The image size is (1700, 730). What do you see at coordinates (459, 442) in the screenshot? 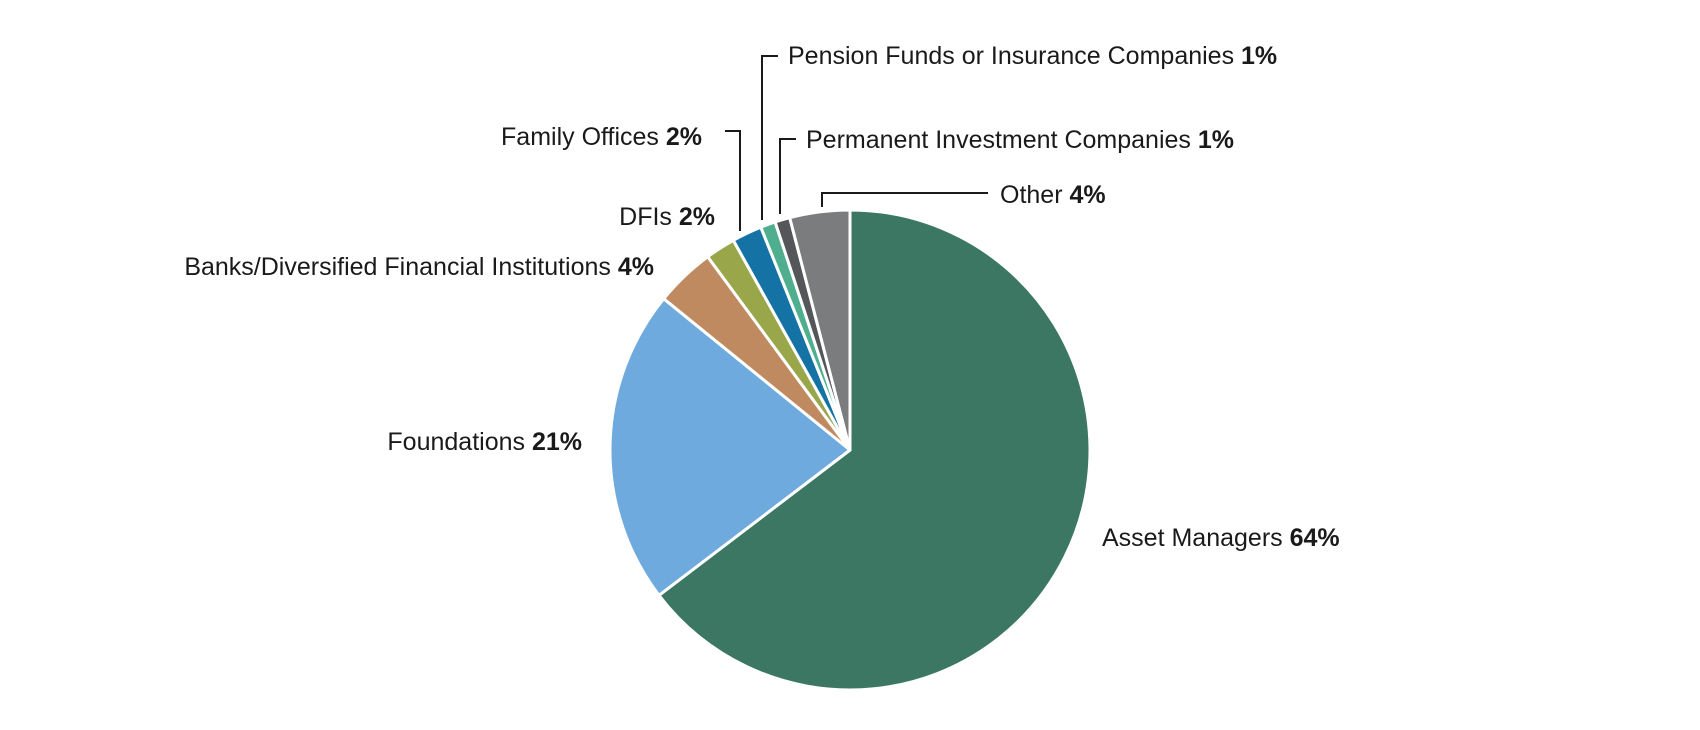
I see `slice-label-name: Foundations` at bounding box center [459, 442].